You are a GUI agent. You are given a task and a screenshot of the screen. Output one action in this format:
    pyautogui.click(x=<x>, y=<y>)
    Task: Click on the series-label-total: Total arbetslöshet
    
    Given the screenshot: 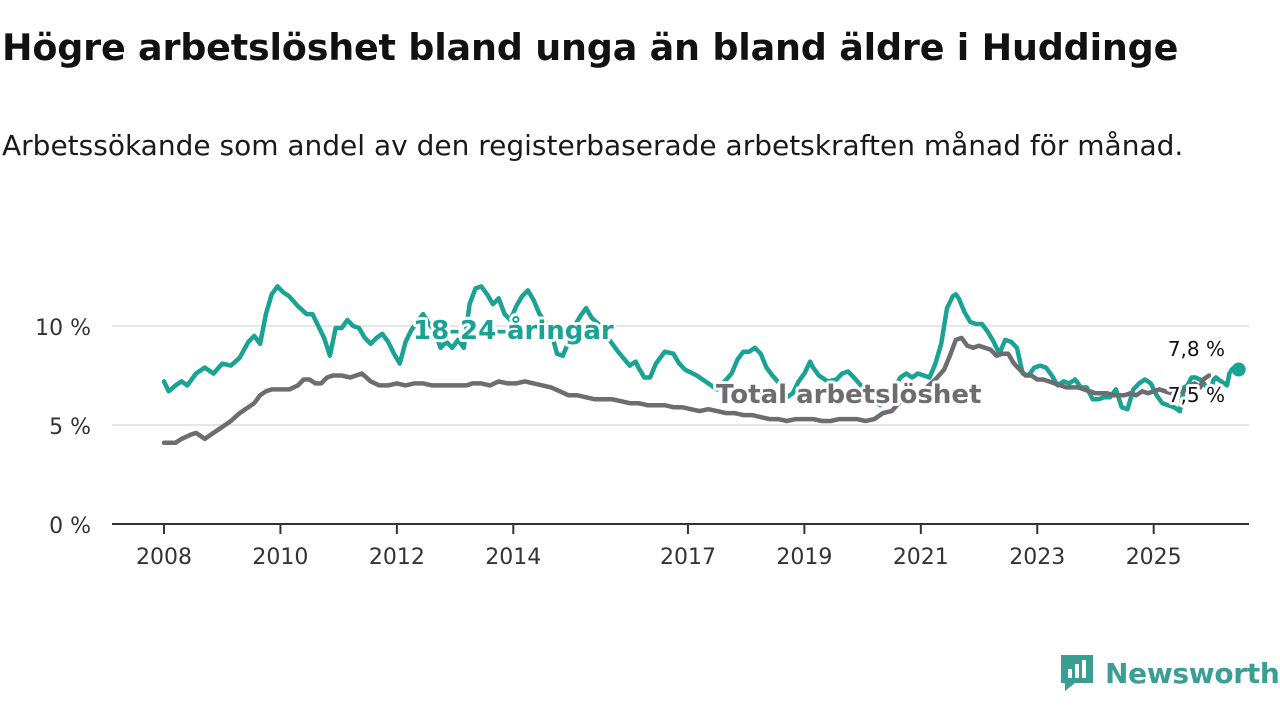 What is the action you would take?
    pyautogui.click(x=848, y=395)
    